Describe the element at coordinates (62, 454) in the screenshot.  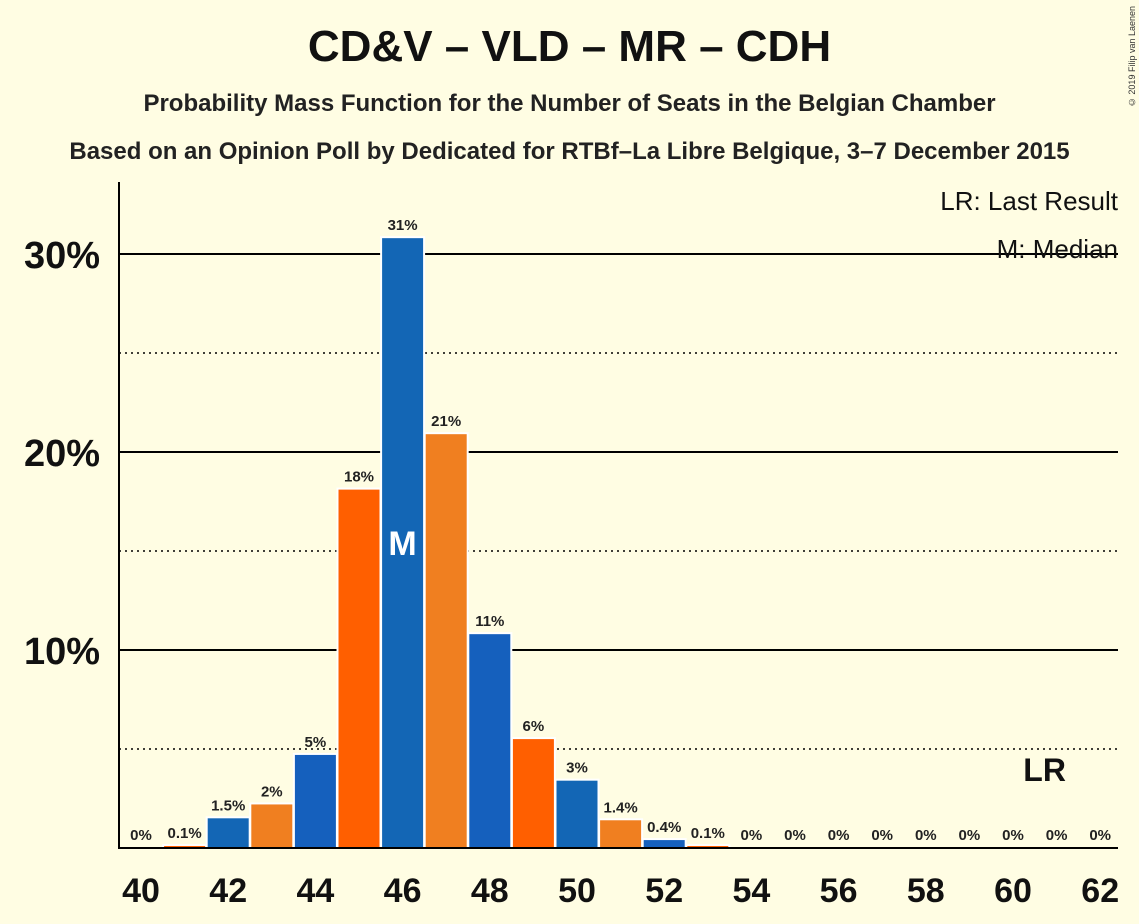
I see `y-tick-label: 20%` at that location.